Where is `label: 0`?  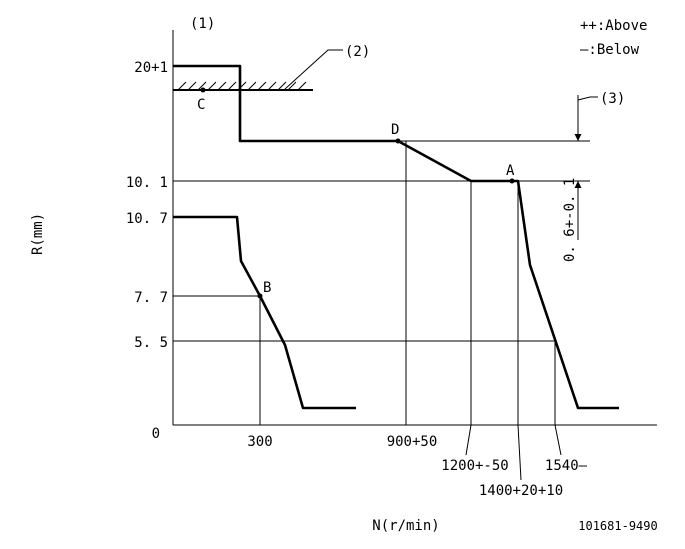
label: 0 is located at coordinates (156, 434).